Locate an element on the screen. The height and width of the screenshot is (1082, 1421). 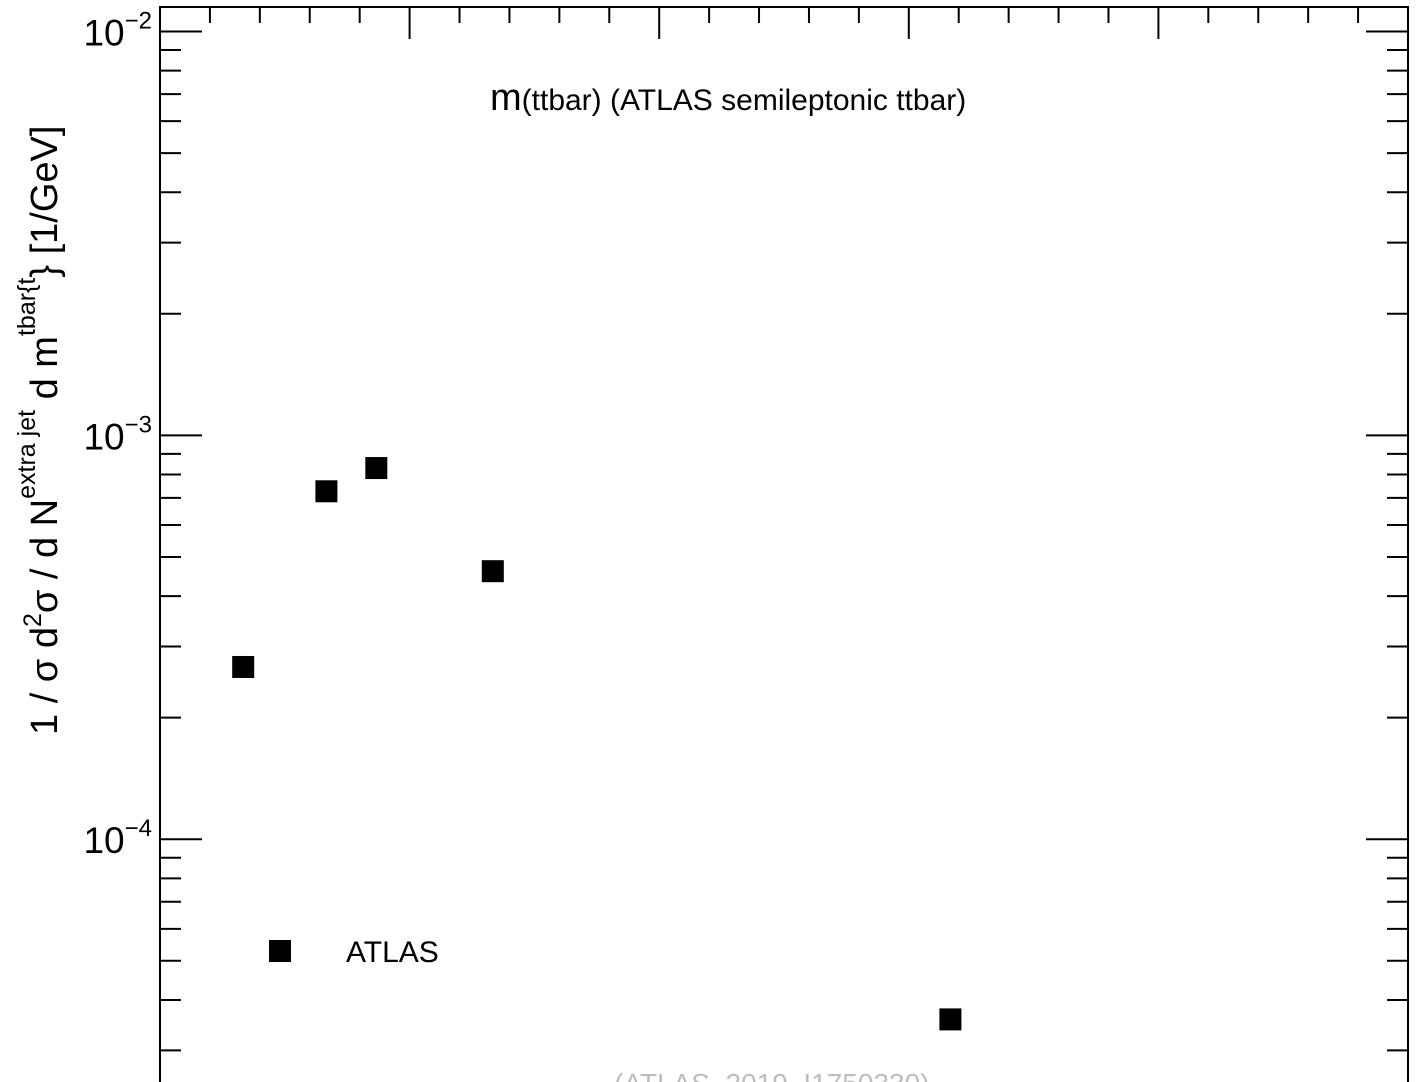
footer-reference: (ATLAS_2019_I1750330) is located at coordinates (772, 1075).